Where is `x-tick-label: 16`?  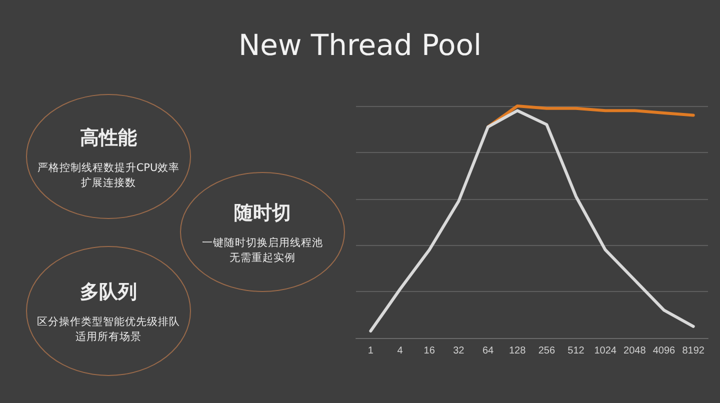
x-tick-label: 16 is located at coordinates (430, 351).